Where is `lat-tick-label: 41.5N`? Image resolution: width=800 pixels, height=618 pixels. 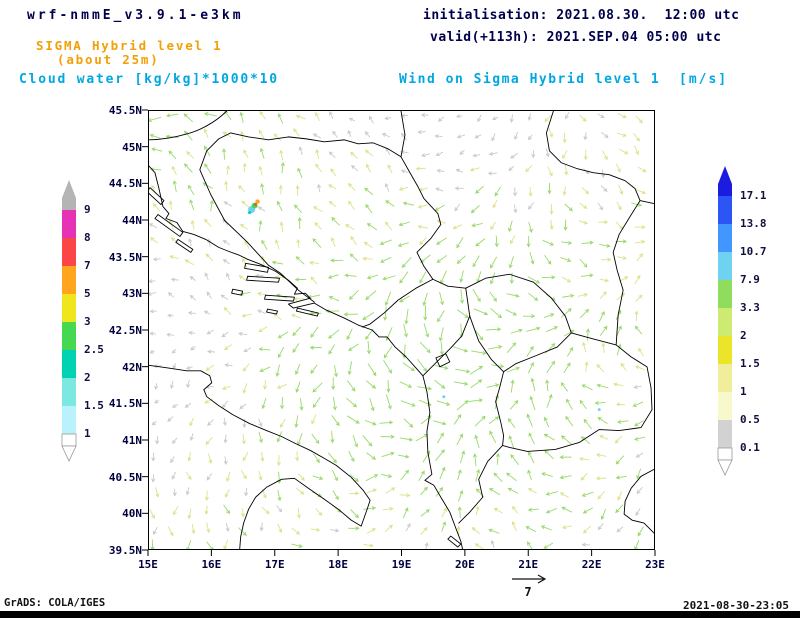 lat-tick-label: 41.5N is located at coordinates (125, 404).